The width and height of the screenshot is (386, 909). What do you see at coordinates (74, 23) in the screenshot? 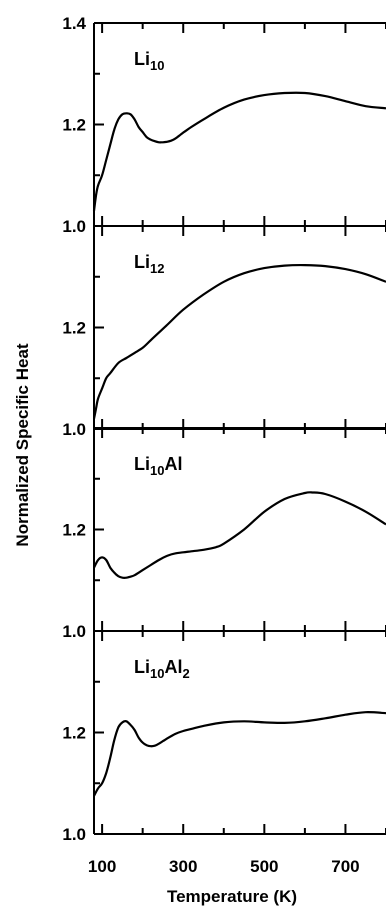
I see `y-tick-label: 1.4` at bounding box center [74, 23].